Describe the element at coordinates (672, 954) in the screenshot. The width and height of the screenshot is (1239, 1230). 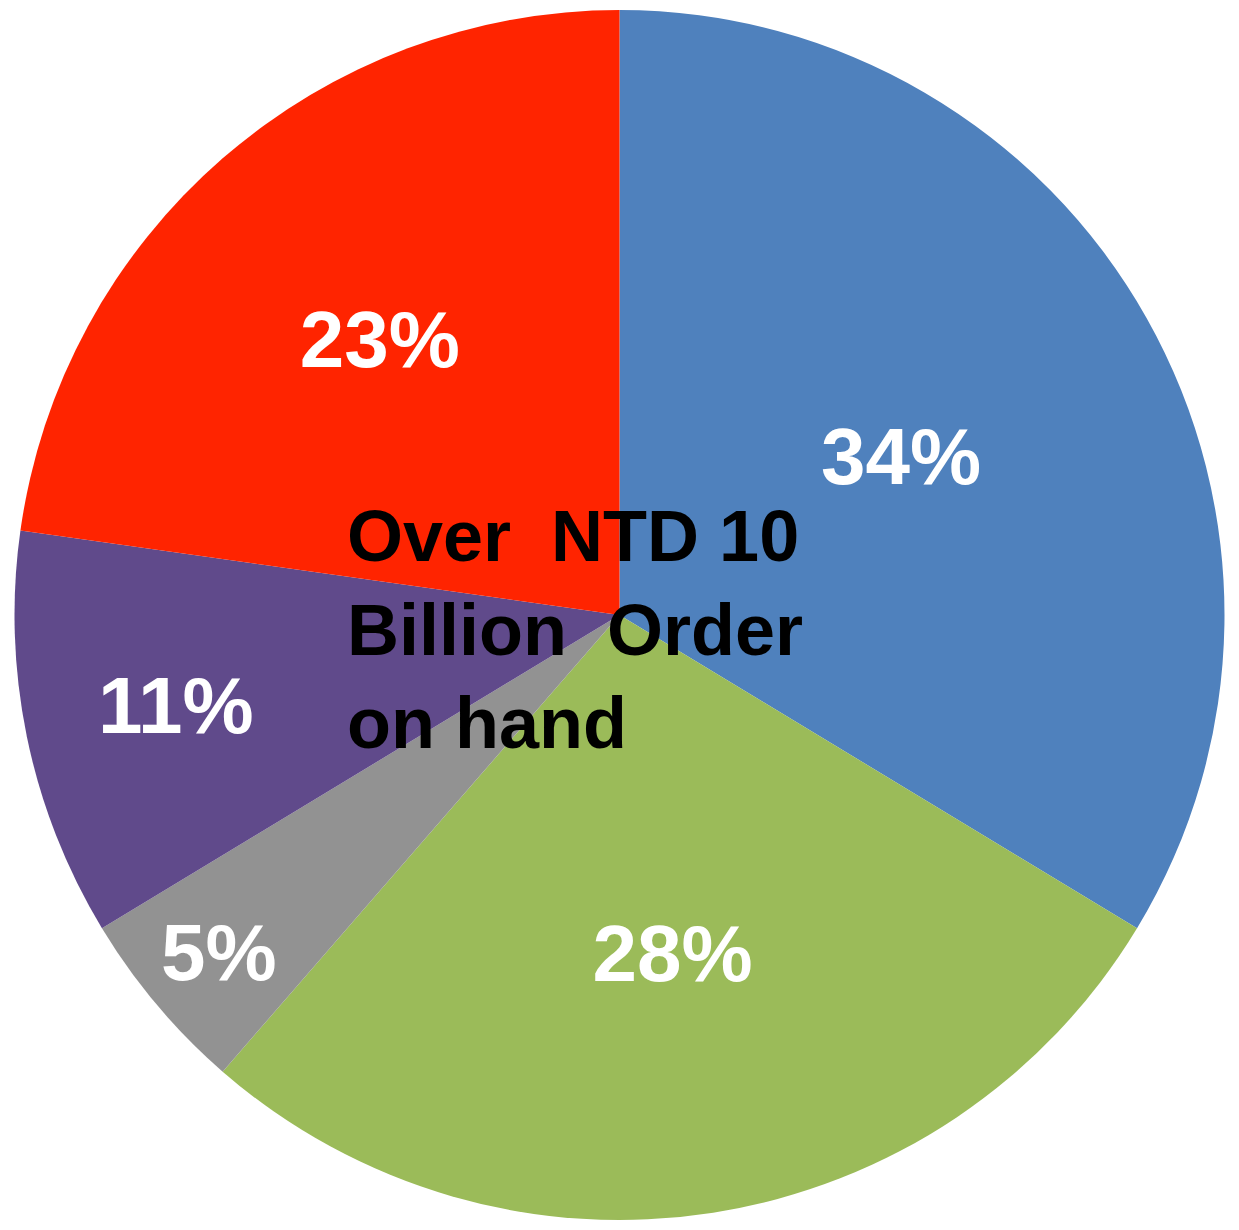
I see `data-label: 28%` at that location.